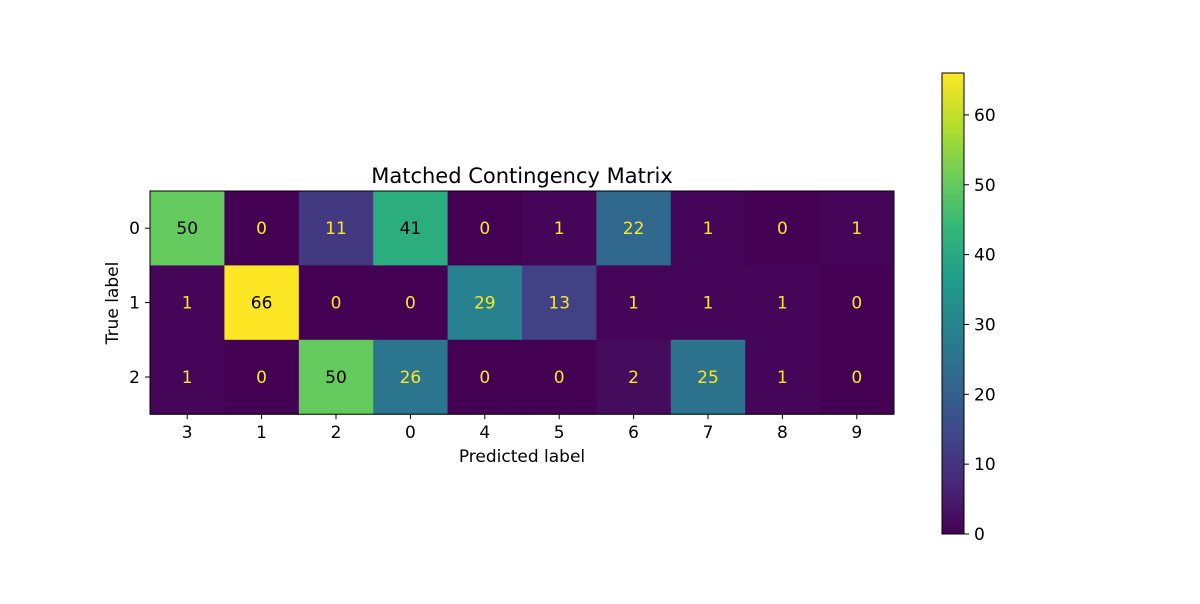 This screenshot has width=1200, height=604. What do you see at coordinates (985, 256) in the screenshot?
I see `colorbar-tick-label: 40` at bounding box center [985, 256].